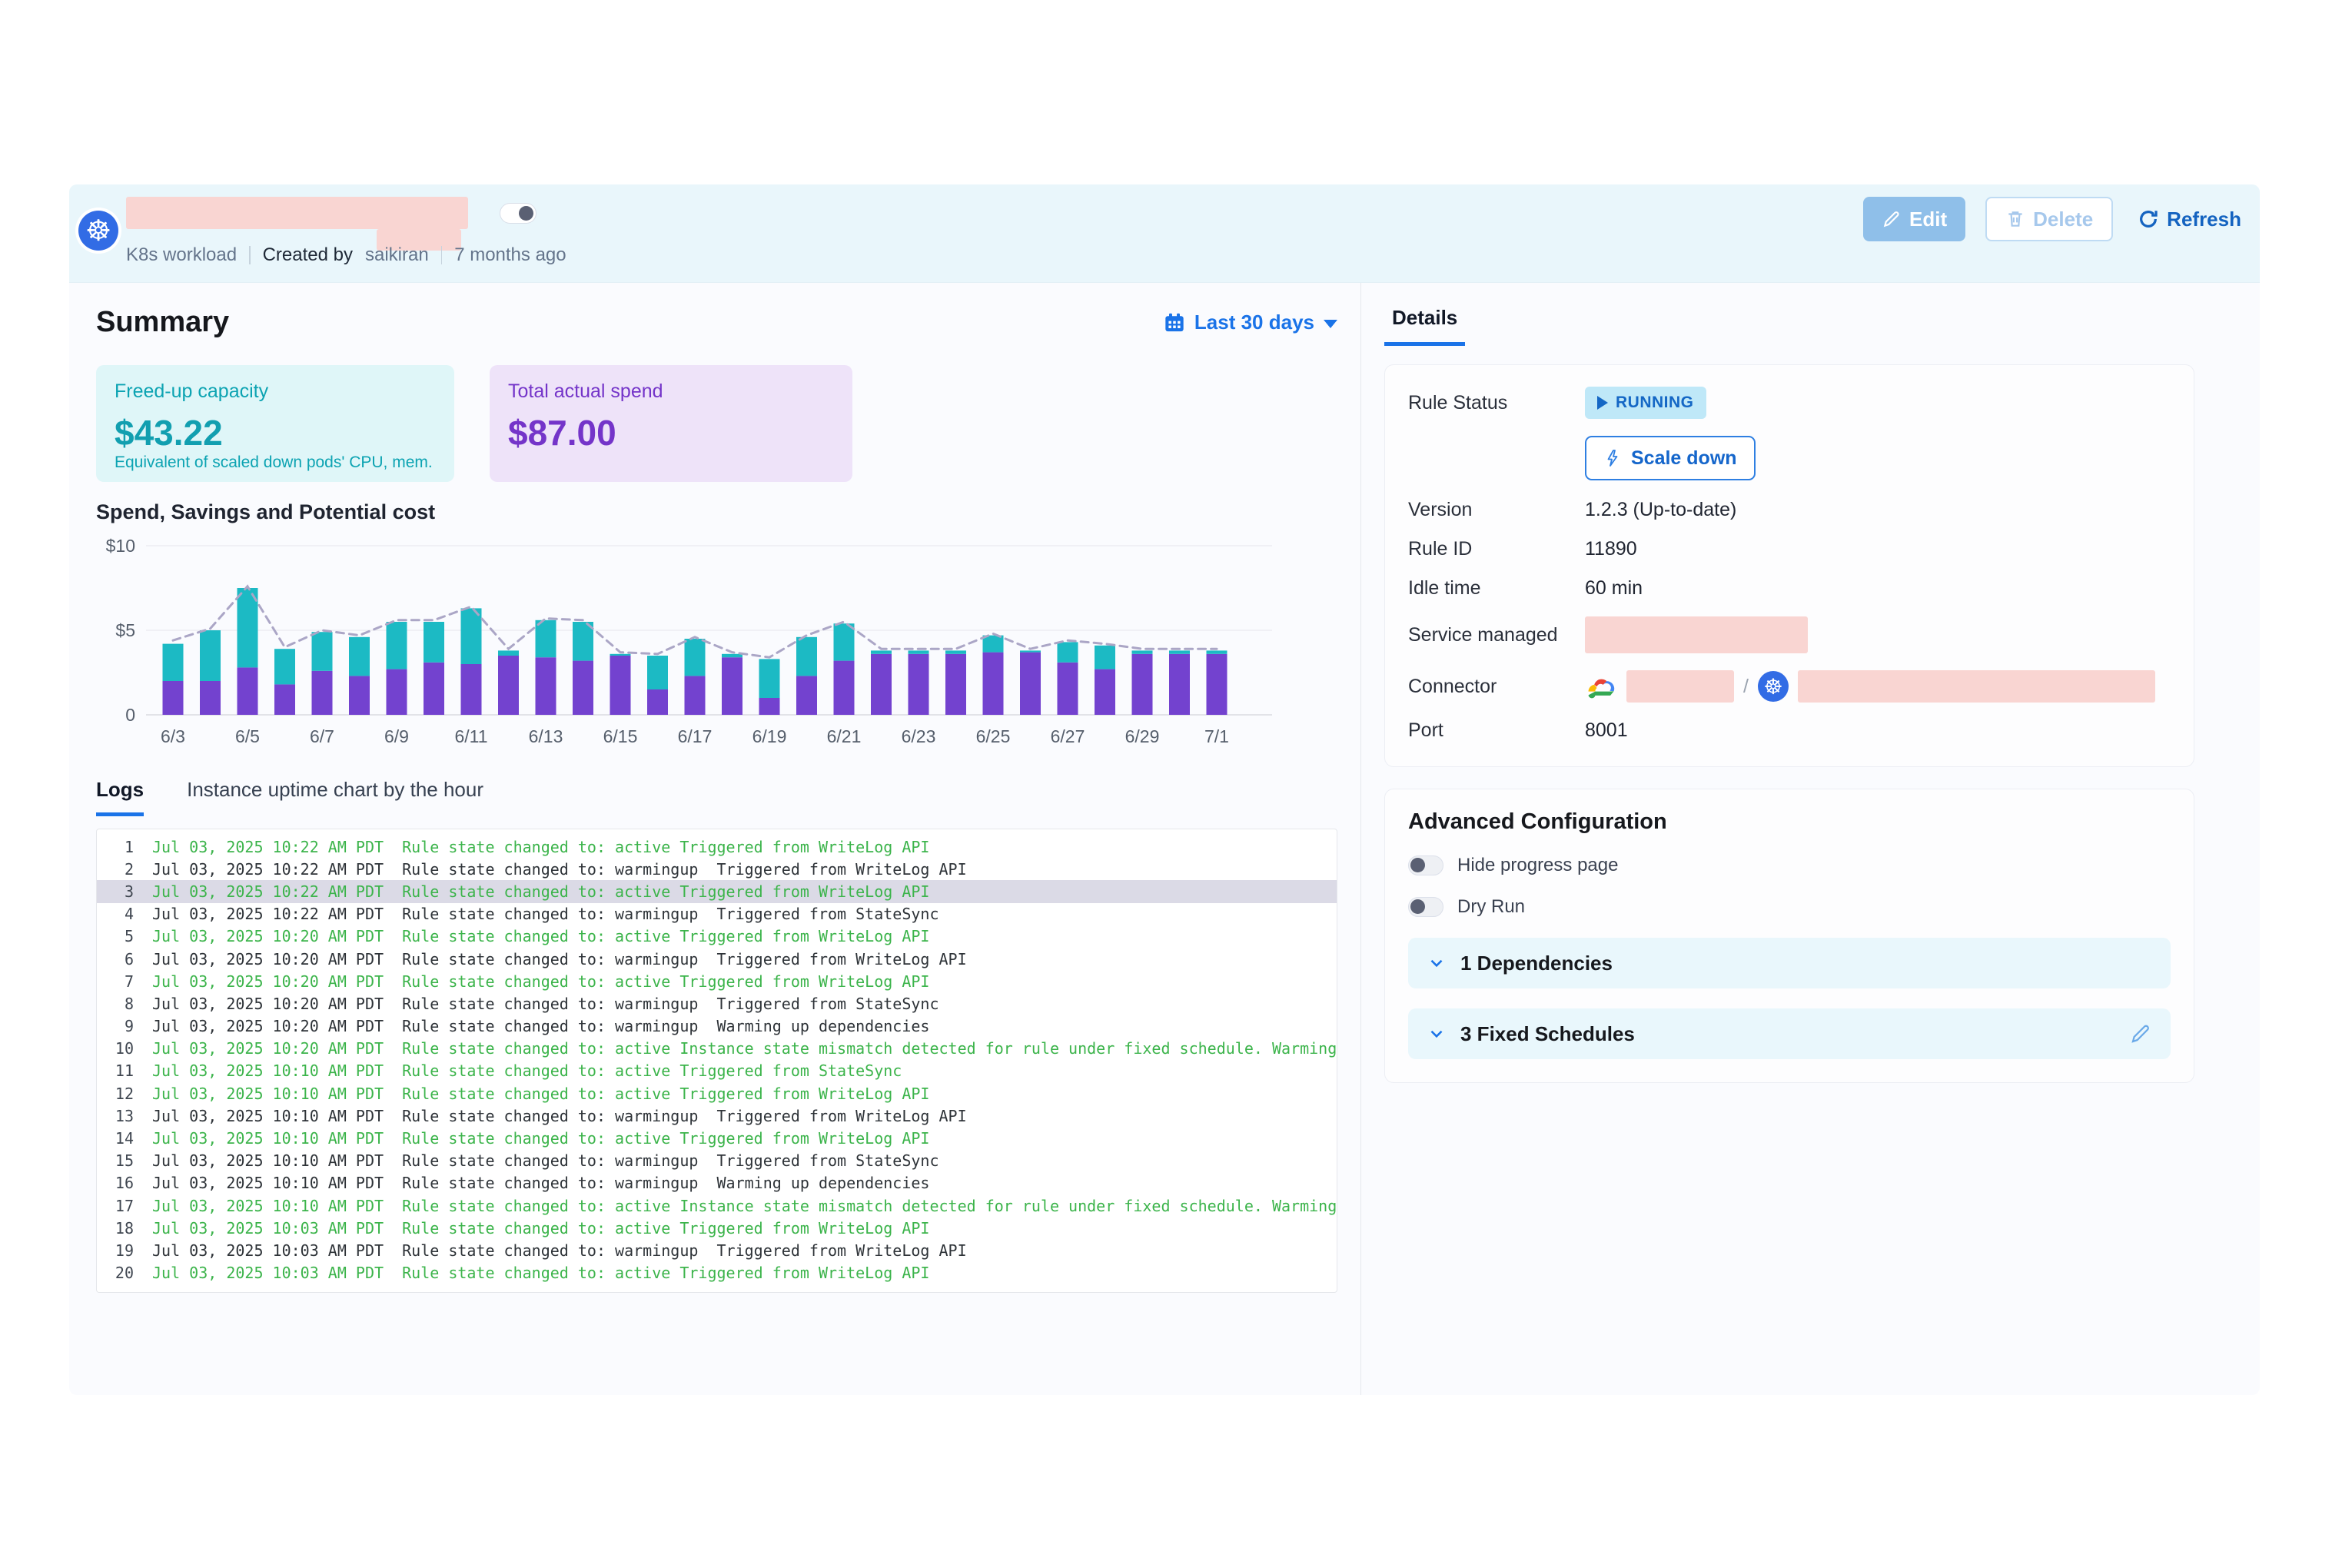  Describe the element at coordinates (1425, 326) in the screenshot. I see `tab-details: Details` at that location.